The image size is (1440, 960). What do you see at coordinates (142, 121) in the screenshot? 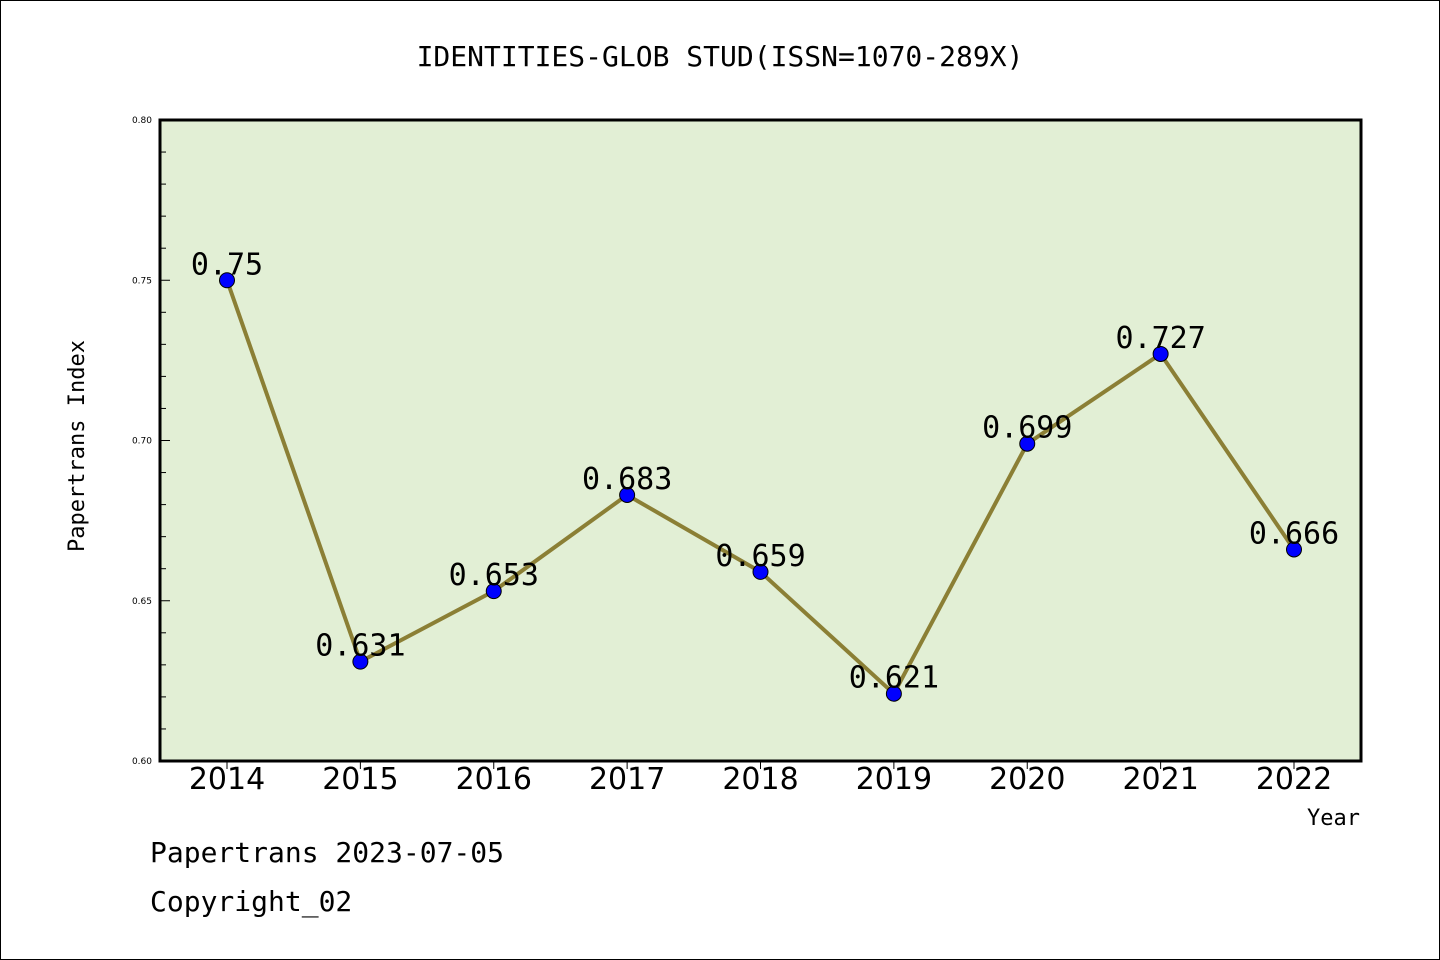
I see `y-tick-label: 0.80` at bounding box center [142, 121].